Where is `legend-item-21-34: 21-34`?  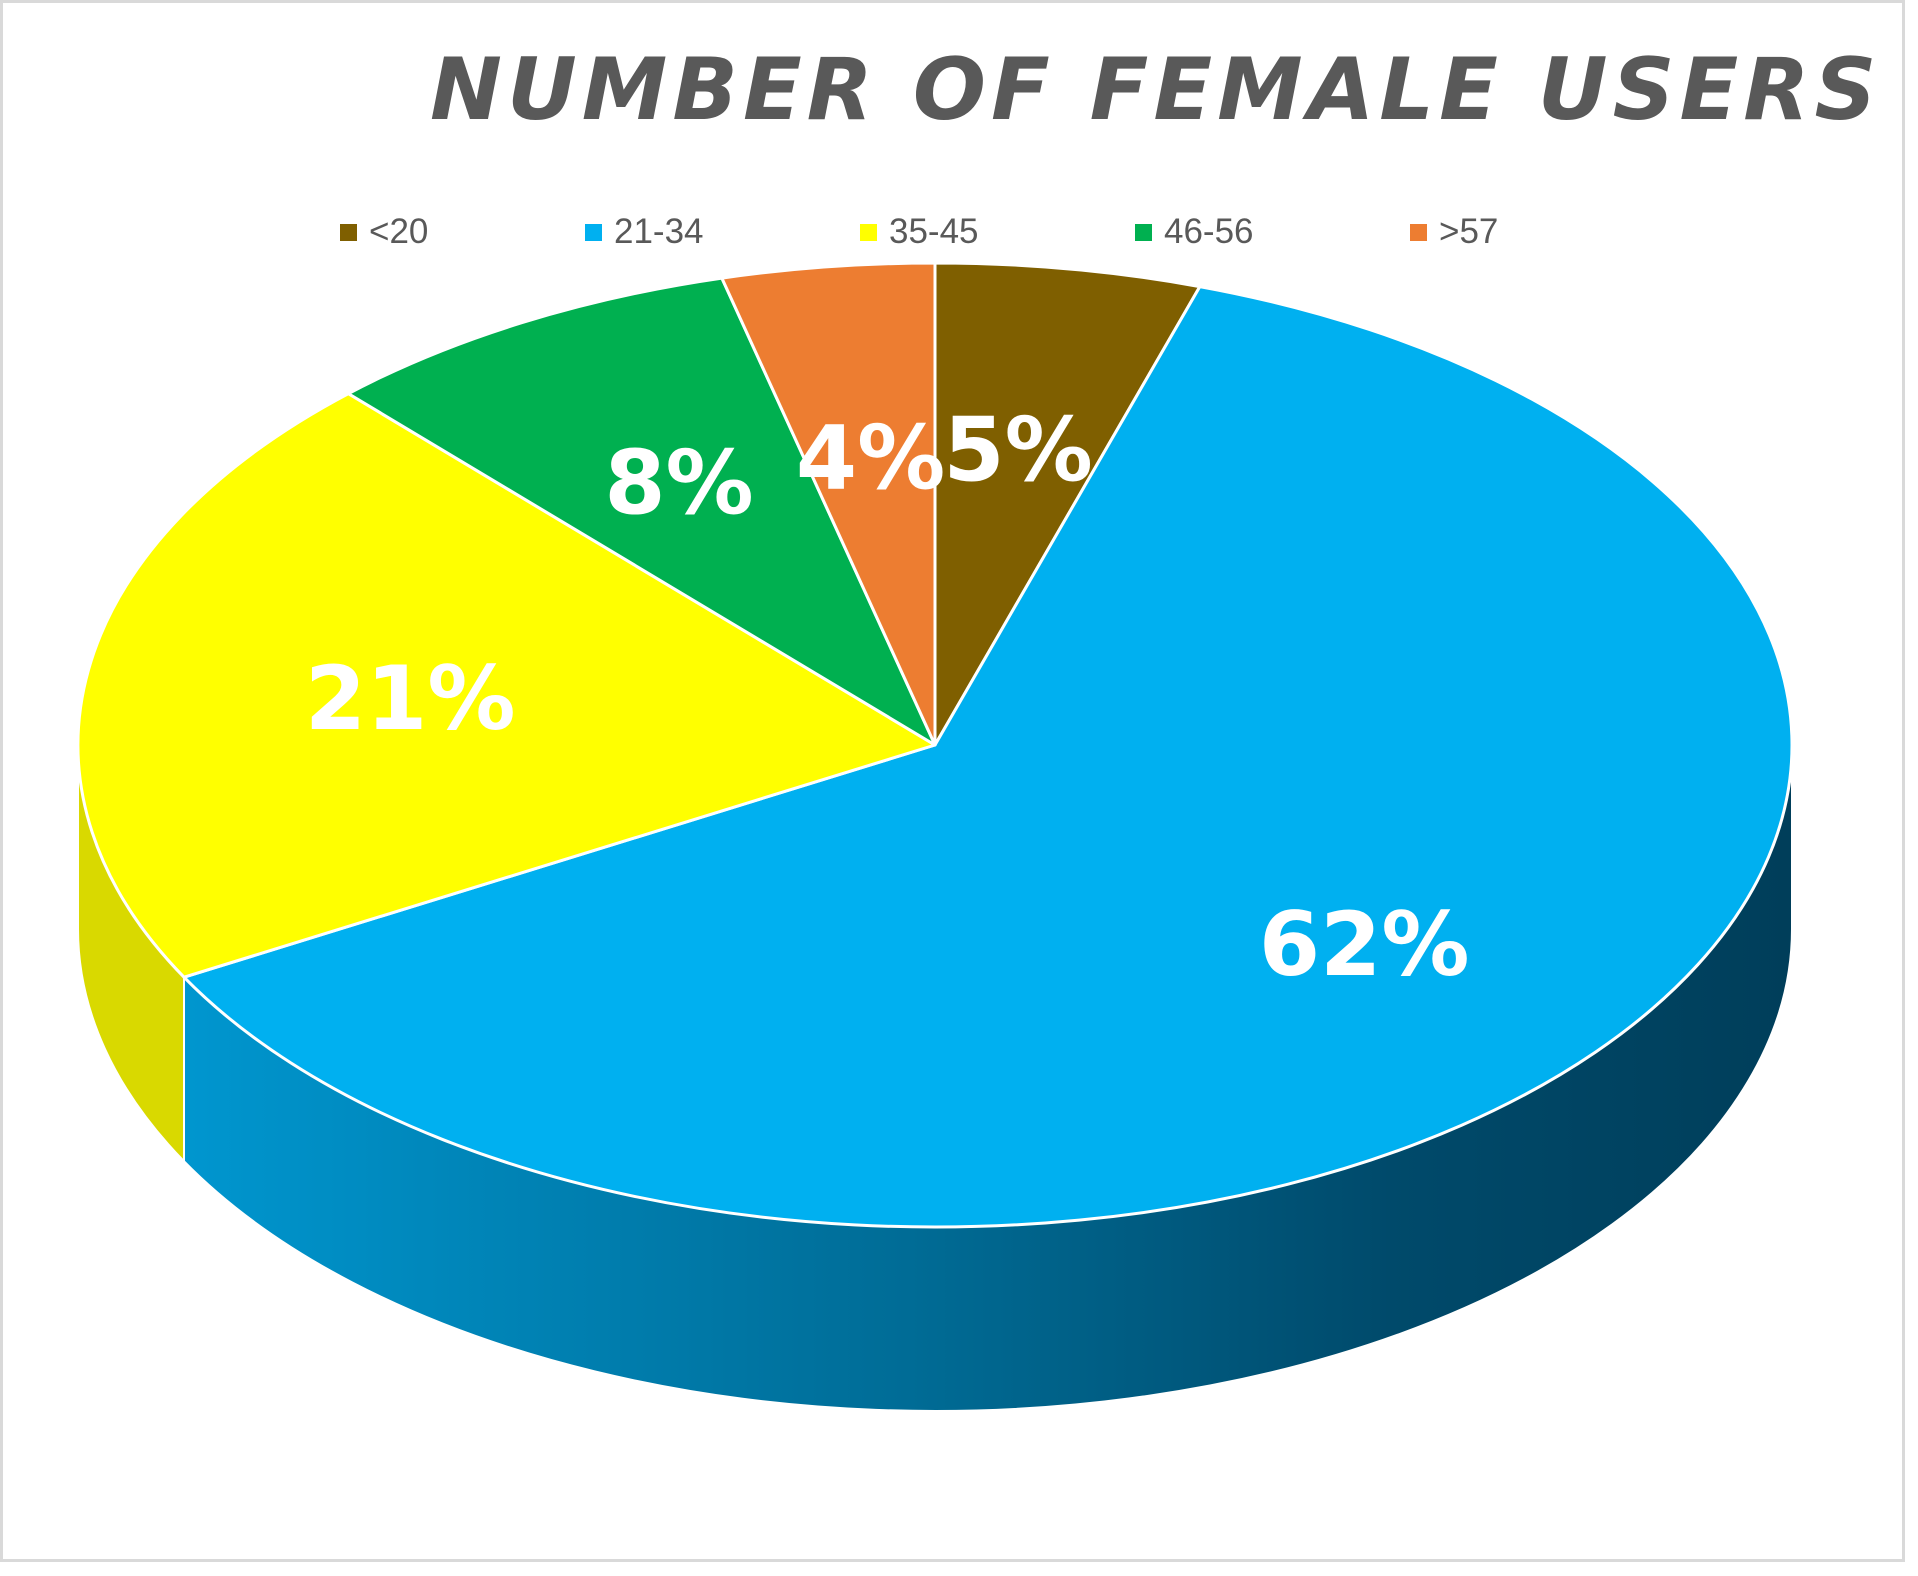
legend-item-21-34: 21-34 is located at coordinates (644, 232).